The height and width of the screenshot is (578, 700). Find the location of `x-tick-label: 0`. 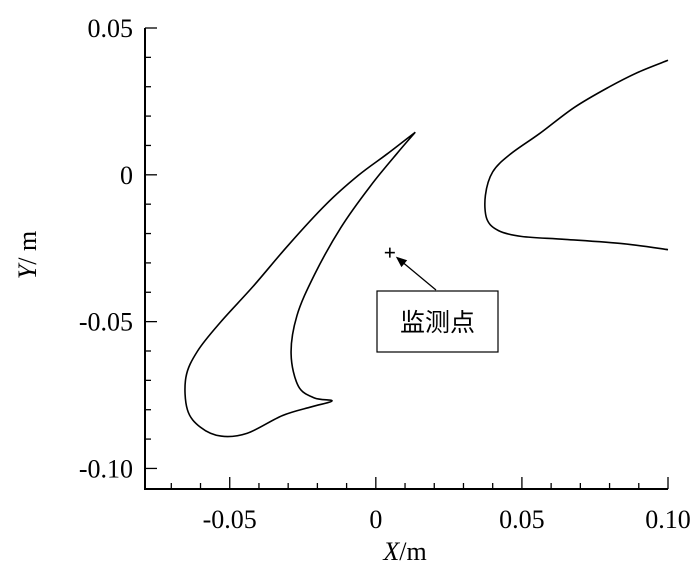

x-tick-label: 0 is located at coordinates (375, 519).